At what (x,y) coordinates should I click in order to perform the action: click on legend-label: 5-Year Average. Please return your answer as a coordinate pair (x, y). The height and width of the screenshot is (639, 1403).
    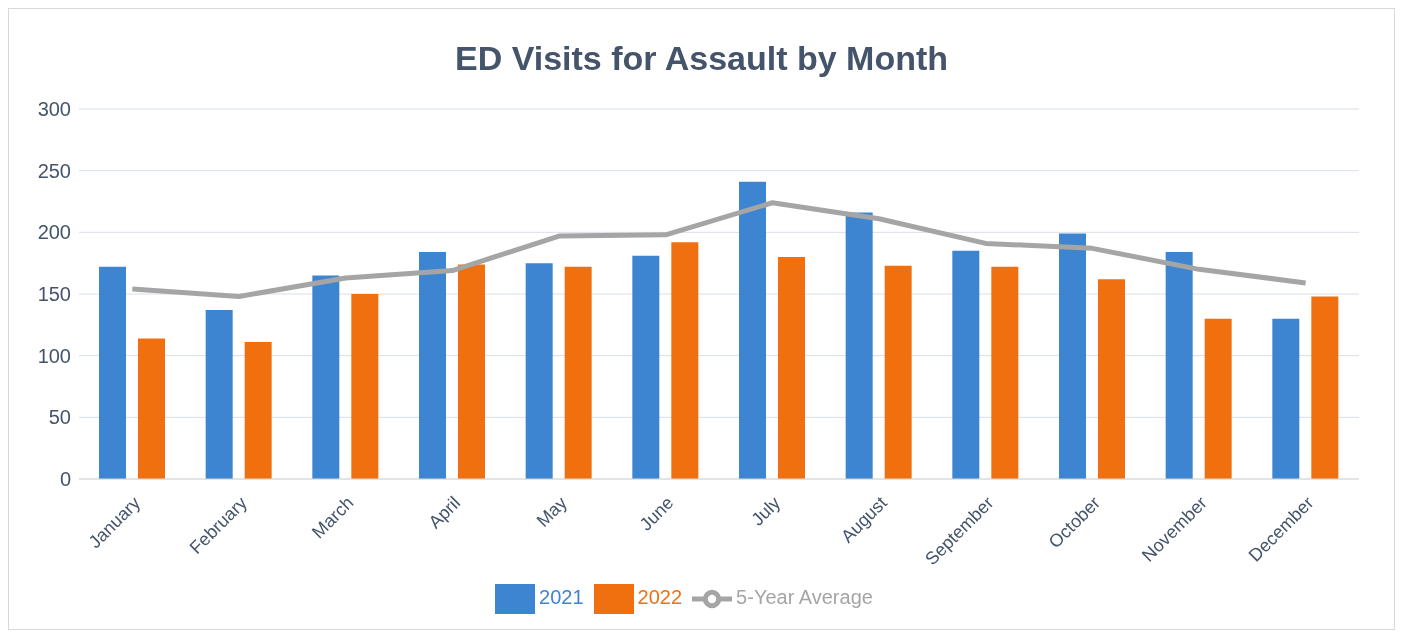
    Looking at the image, I should click on (804, 597).